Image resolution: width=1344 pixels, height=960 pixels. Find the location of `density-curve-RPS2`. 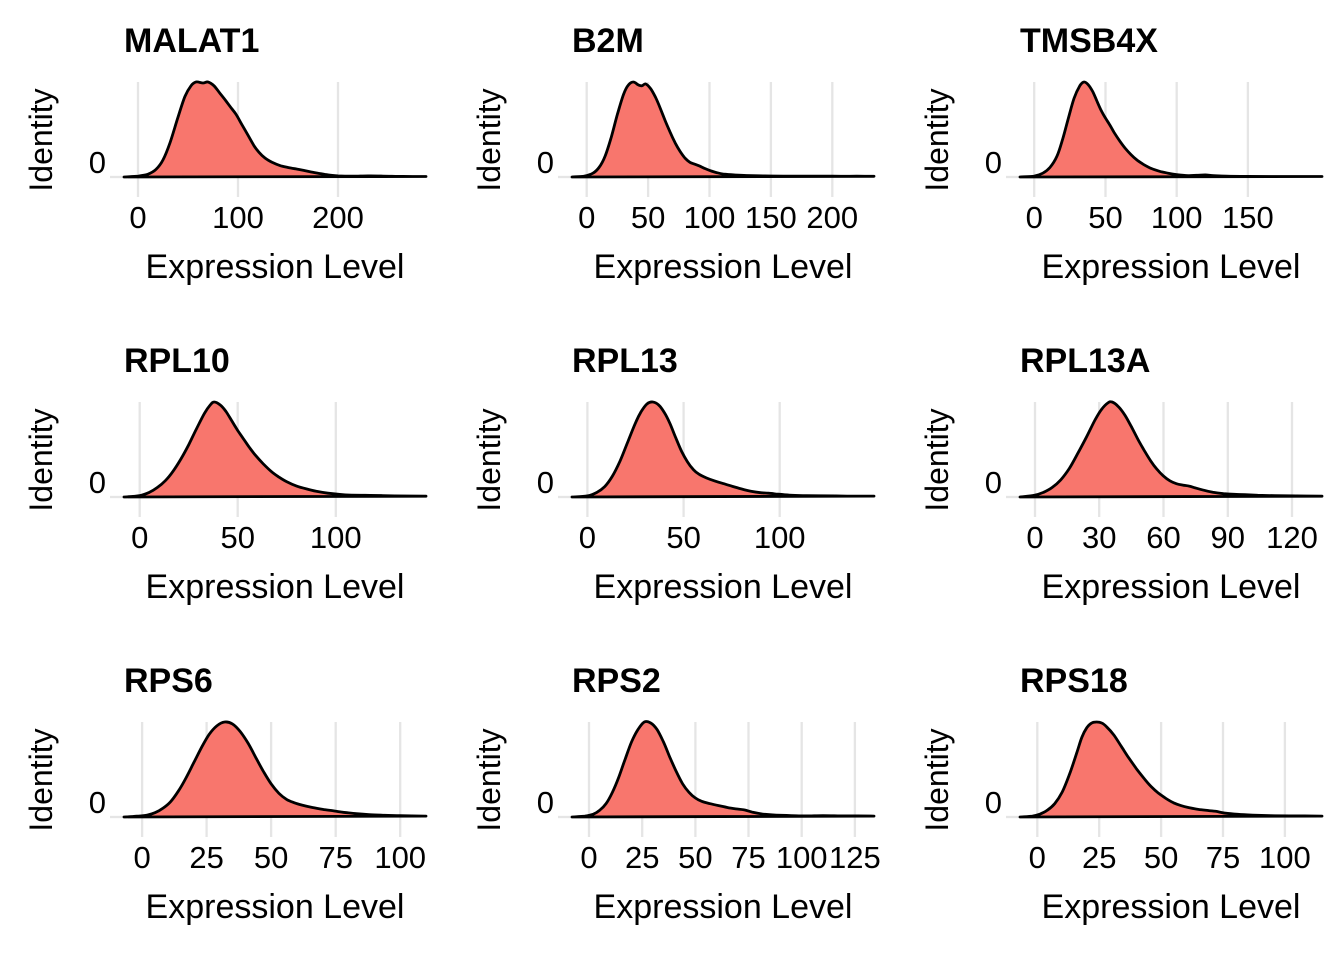

density-curve-RPS2 is located at coordinates (723, 769).